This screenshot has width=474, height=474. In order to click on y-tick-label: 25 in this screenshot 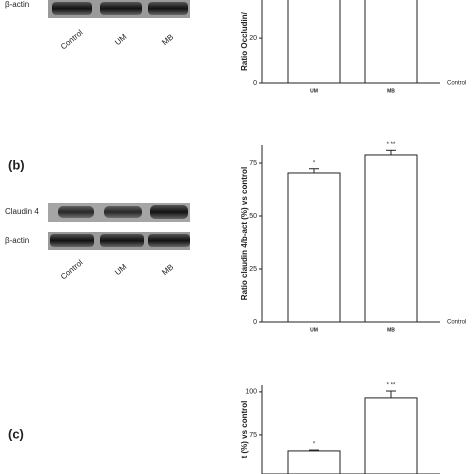, I will do `click(253, 269)`.